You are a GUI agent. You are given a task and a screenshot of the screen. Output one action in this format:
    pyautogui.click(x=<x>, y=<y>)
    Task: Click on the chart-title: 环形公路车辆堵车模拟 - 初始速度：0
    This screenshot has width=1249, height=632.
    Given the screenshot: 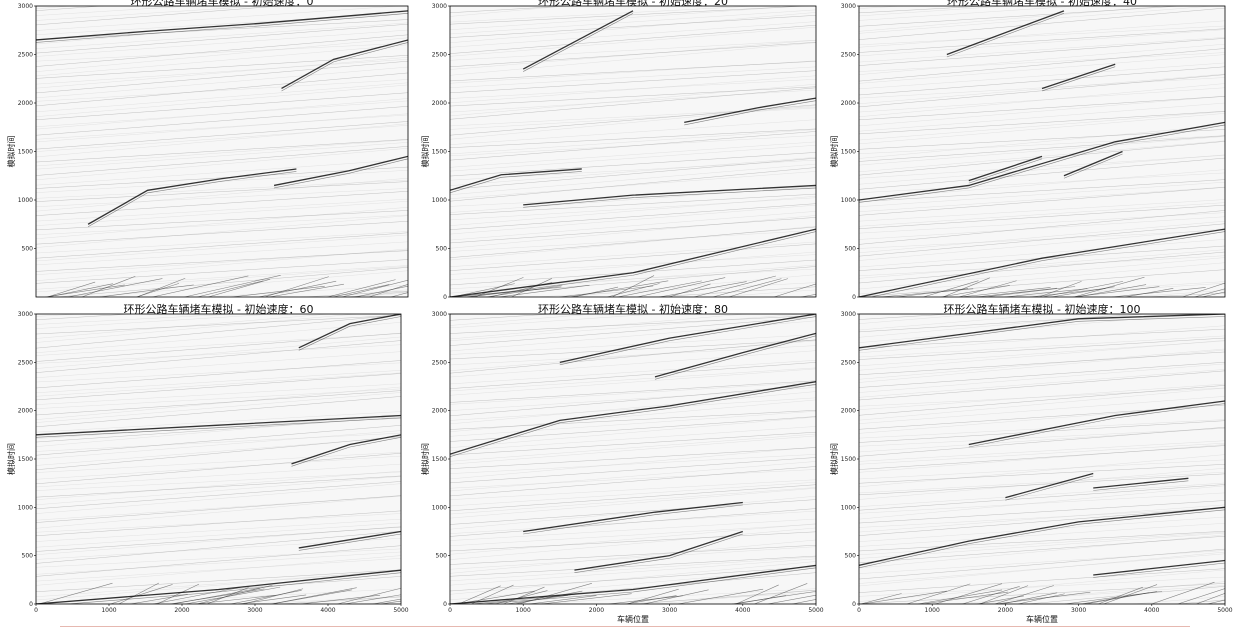 What is the action you would take?
    pyautogui.click(x=222, y=4)
    